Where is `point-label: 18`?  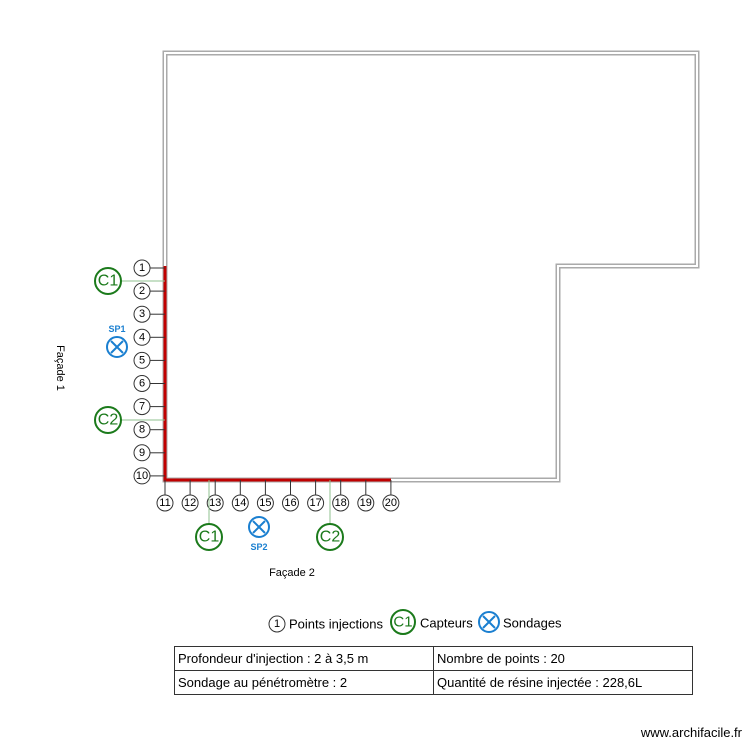 point-label: 18 is located at coordinates (341, 503).